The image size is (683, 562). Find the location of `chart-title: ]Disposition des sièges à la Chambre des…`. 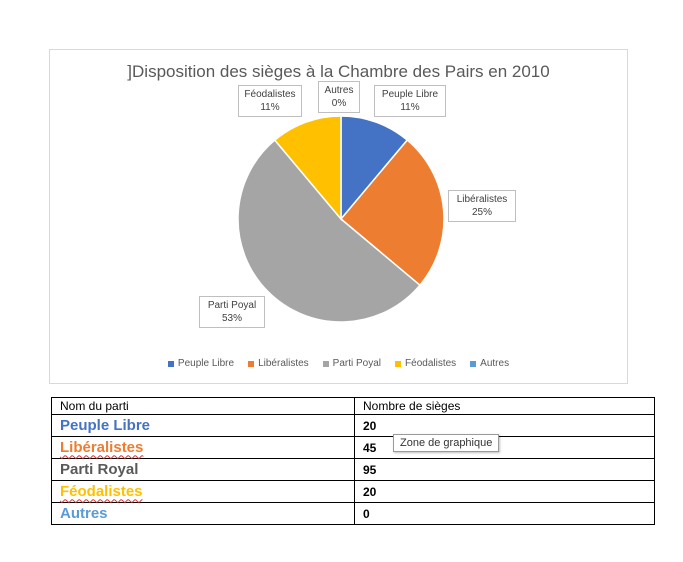

chart-title: ]Disposition des sièges à la Chambre des… is located at coordinates (338, 71).